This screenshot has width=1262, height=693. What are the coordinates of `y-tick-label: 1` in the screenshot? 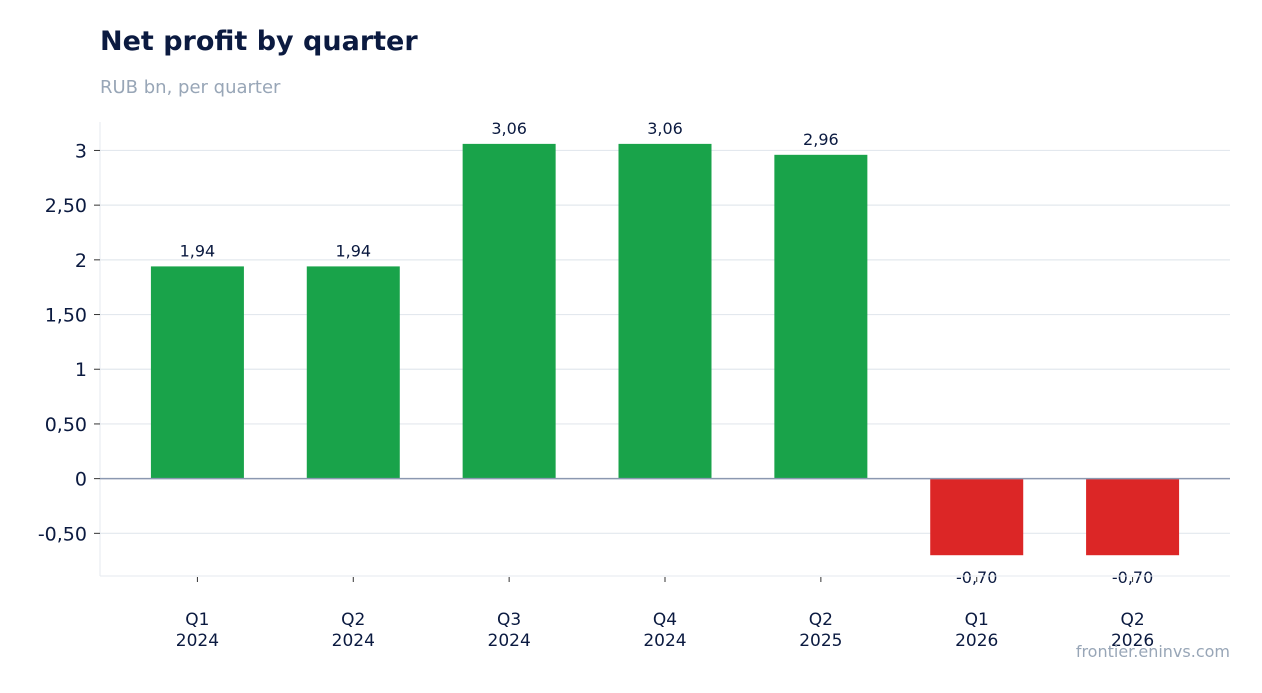 It's located at (81, 370).